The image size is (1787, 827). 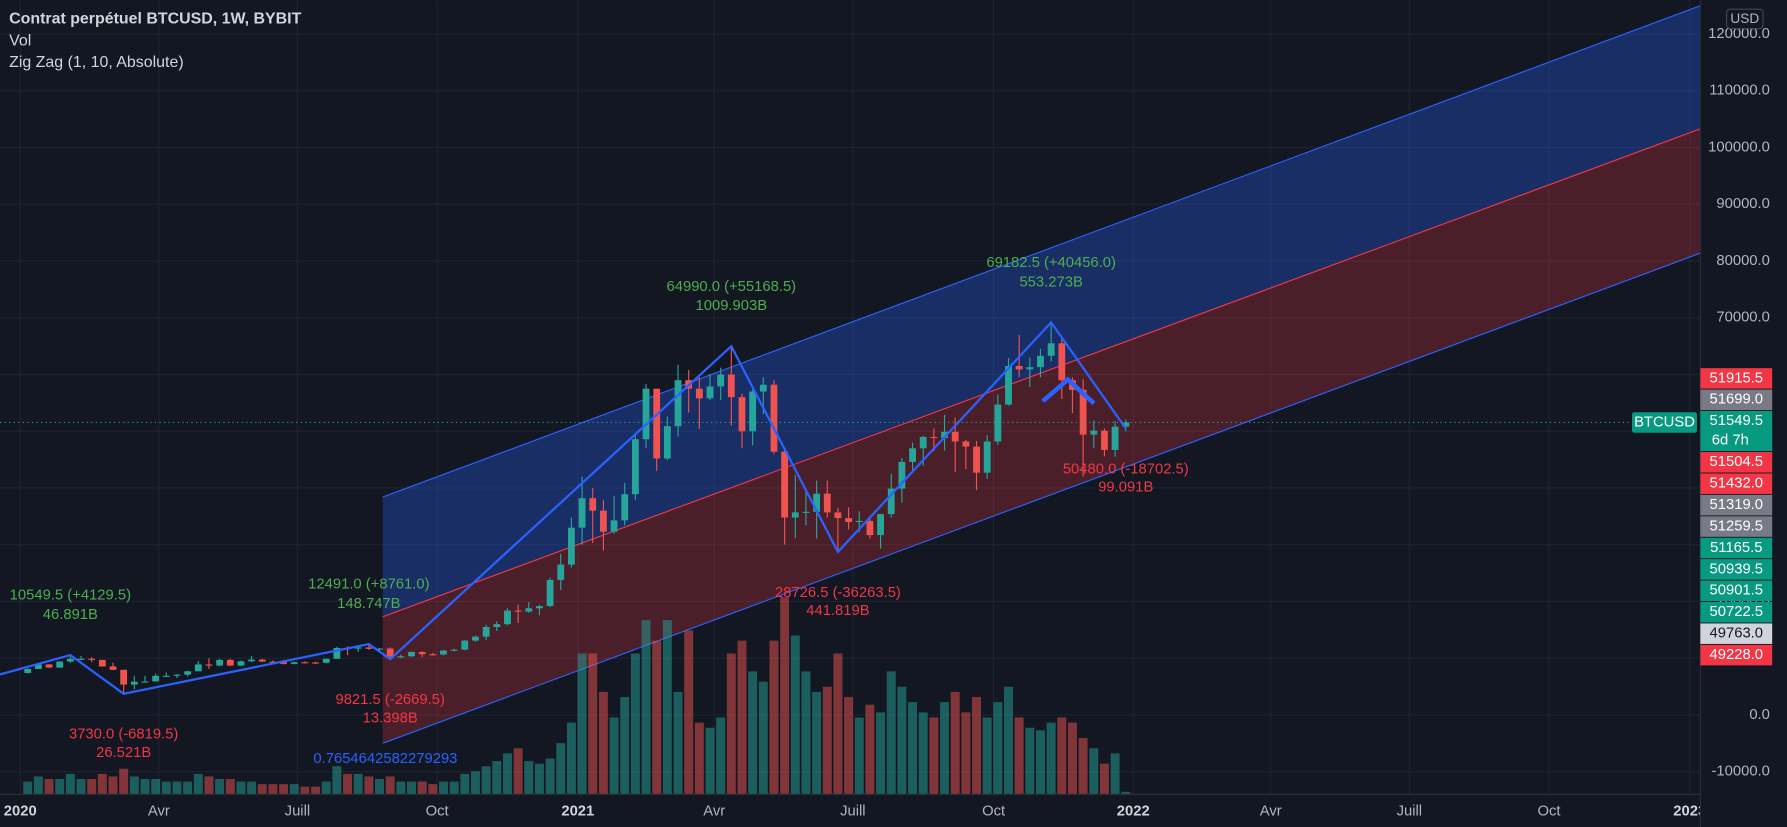 I want to click on x-tick-label: 2020, so click(x=20, y=811).